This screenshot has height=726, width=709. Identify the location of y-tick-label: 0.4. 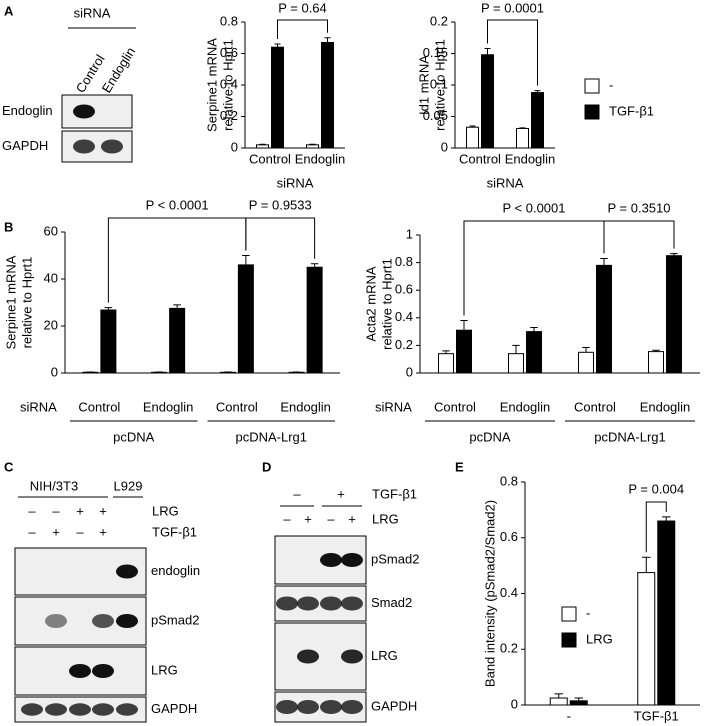
(229, 83).